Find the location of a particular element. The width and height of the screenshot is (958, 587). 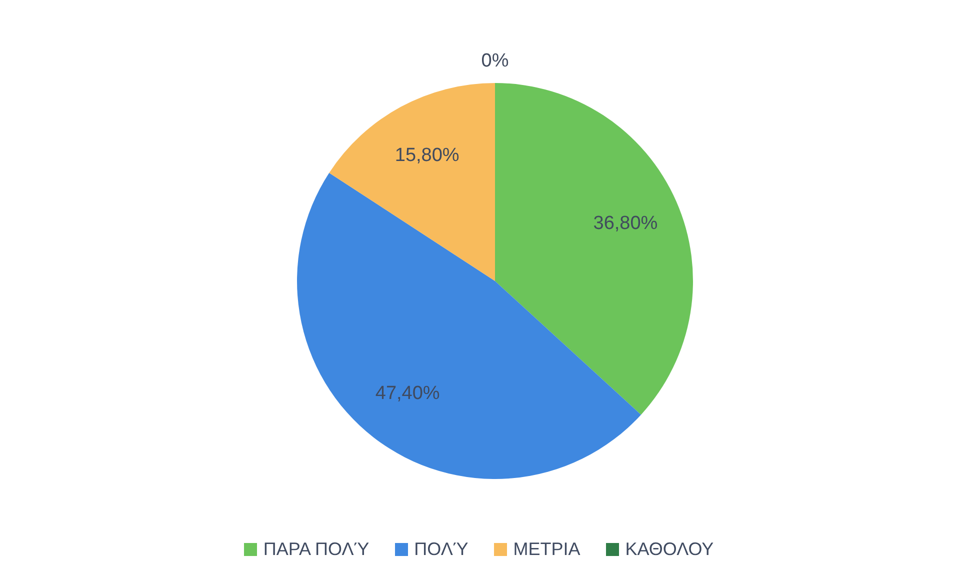

legend-label: ΚΑΘΟΛΟΥ is located at coordinates (669, 549).